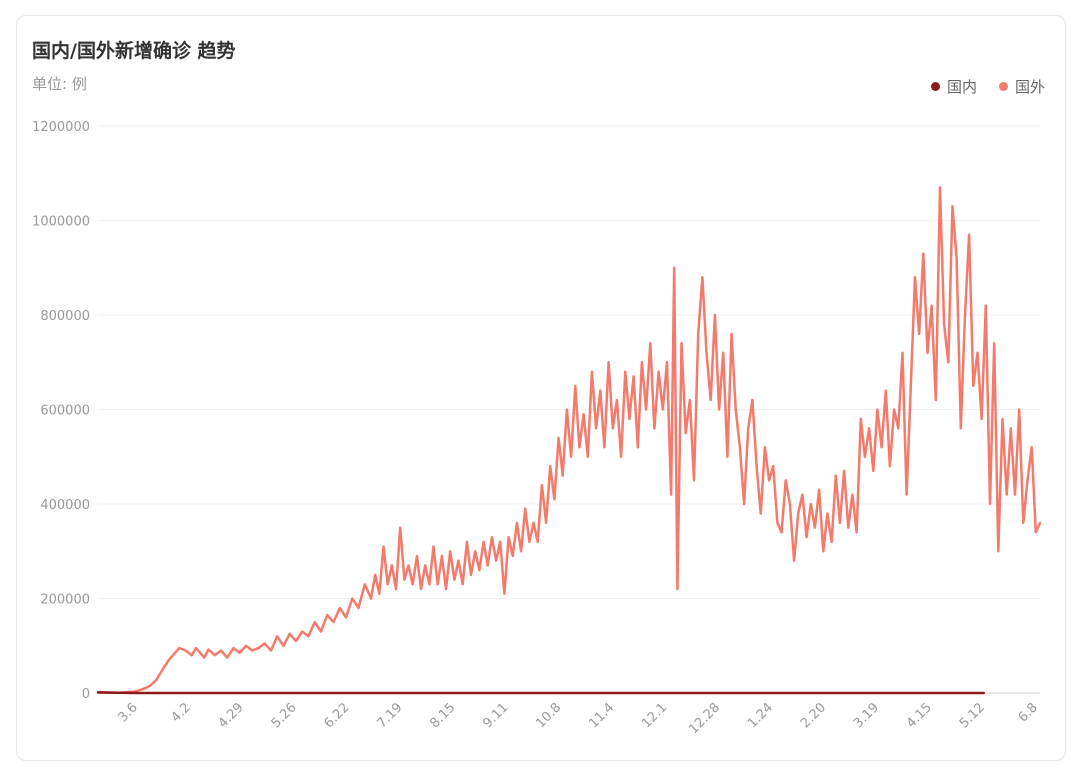  What do you see at coordinates (59, 84) in the screenshot?
I see `unit-label: 单位: 例` at bounding box center [59, 84].